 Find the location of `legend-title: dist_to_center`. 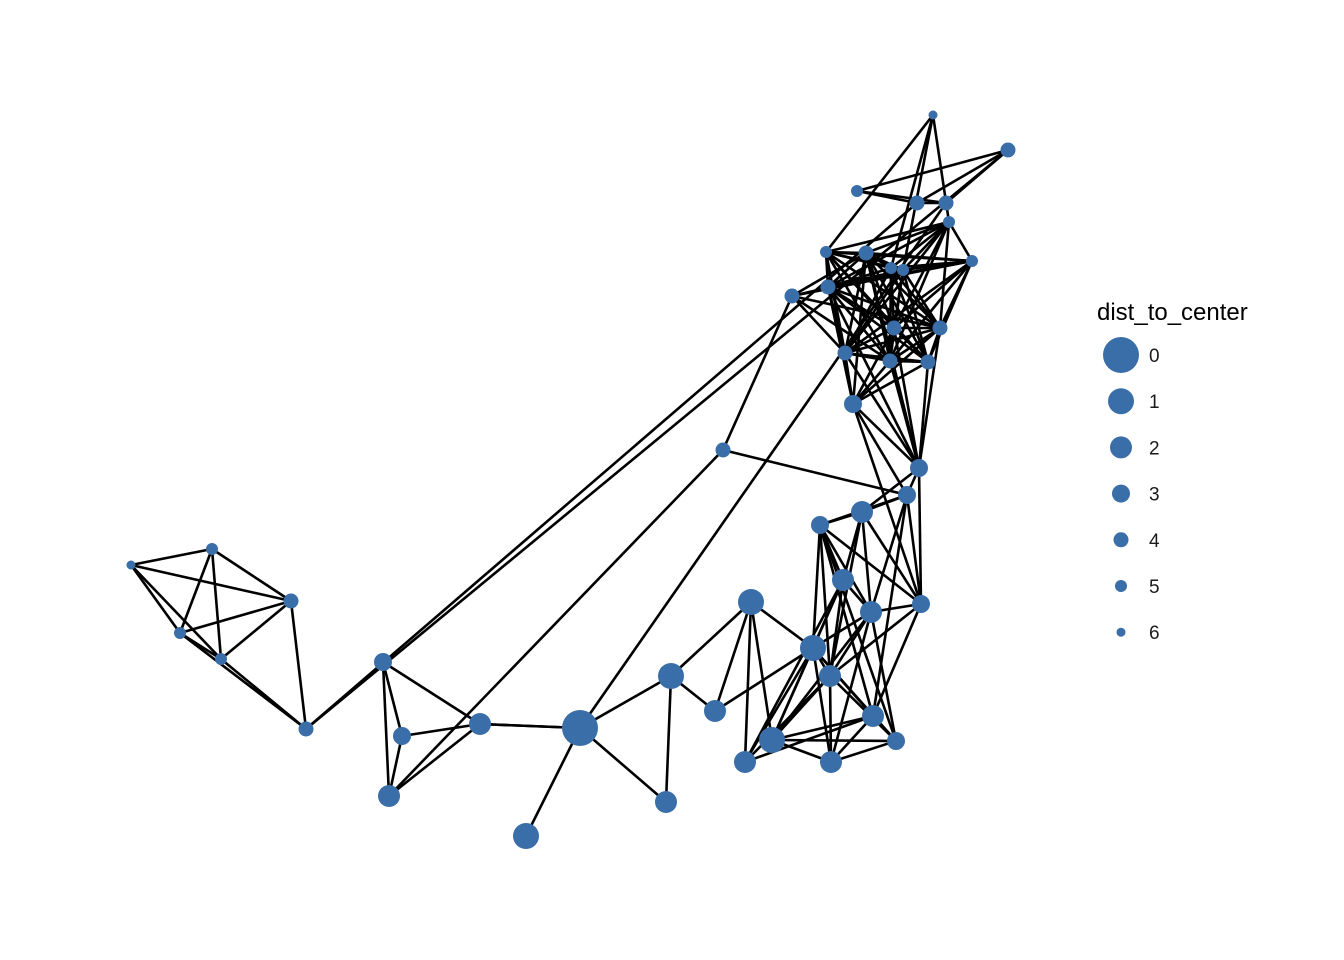

legend-title: dist_to_center is located at coordinates (1172, 312).